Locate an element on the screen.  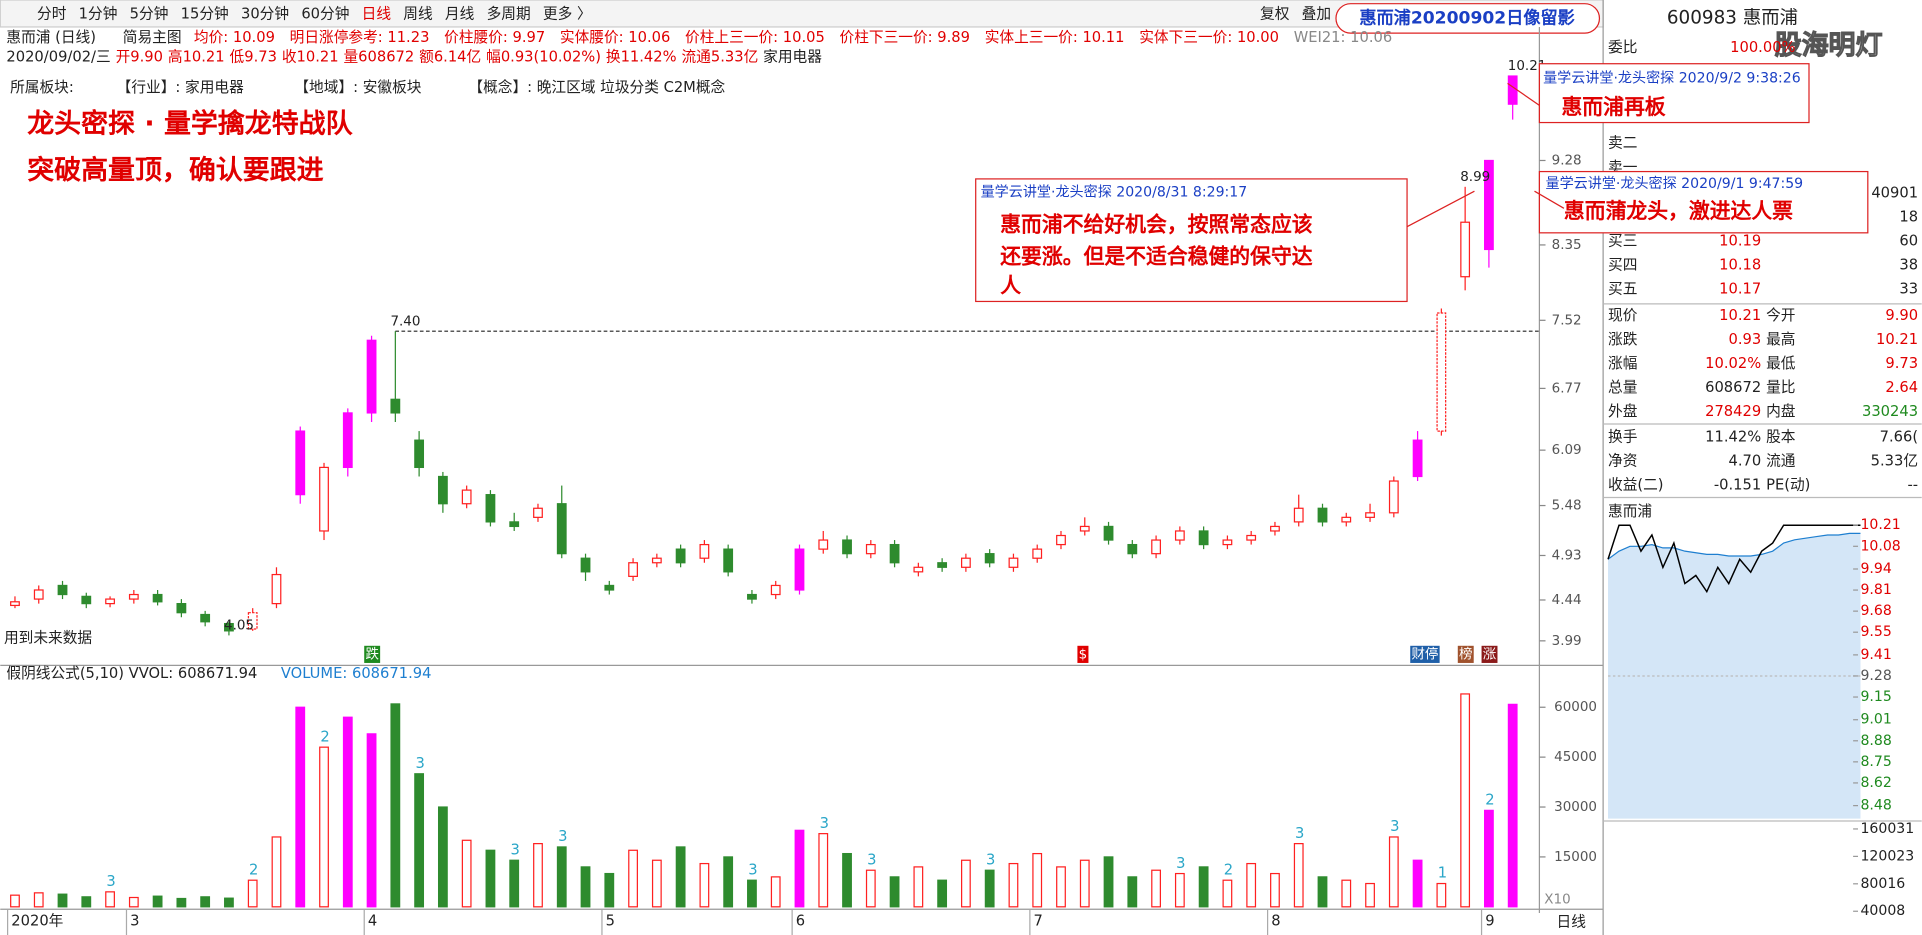
day-stat: 低9.73 is located at coordinates (253, 57).